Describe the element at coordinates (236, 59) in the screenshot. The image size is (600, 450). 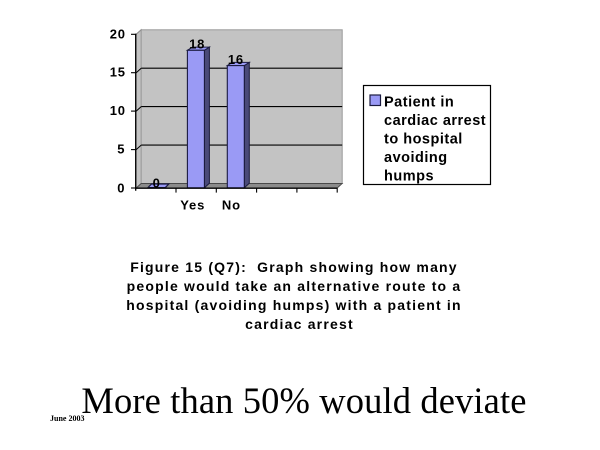
I see `svg-text: 16` at that location.